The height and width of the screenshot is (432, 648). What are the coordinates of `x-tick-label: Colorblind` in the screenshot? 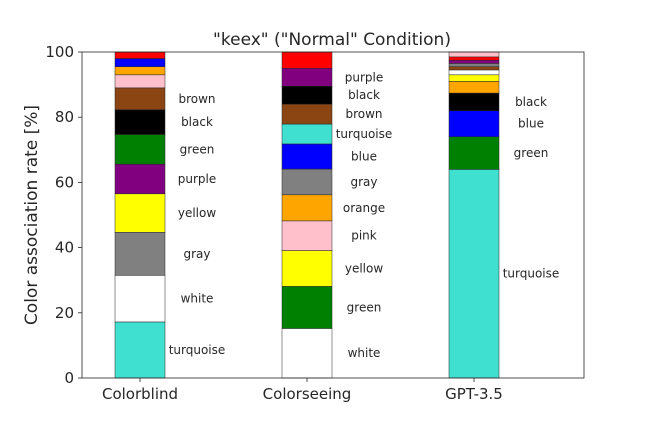 It's located at (140, 394).